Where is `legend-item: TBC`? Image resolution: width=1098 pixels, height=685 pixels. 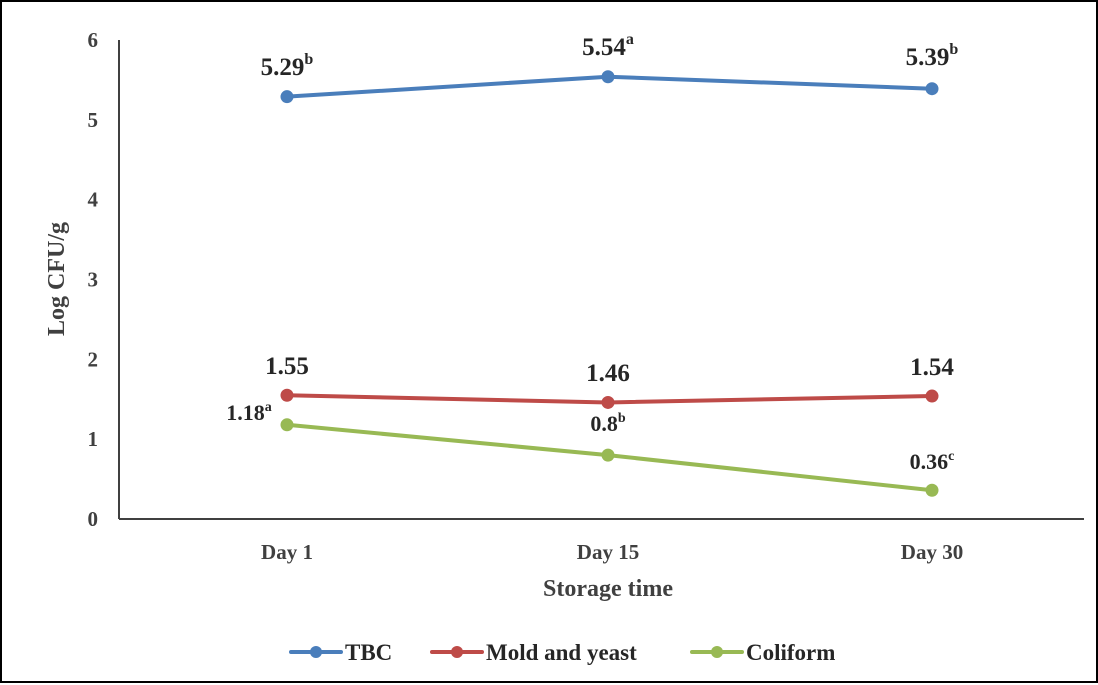 legend-item: TBC is located at coordinates (340, 652).